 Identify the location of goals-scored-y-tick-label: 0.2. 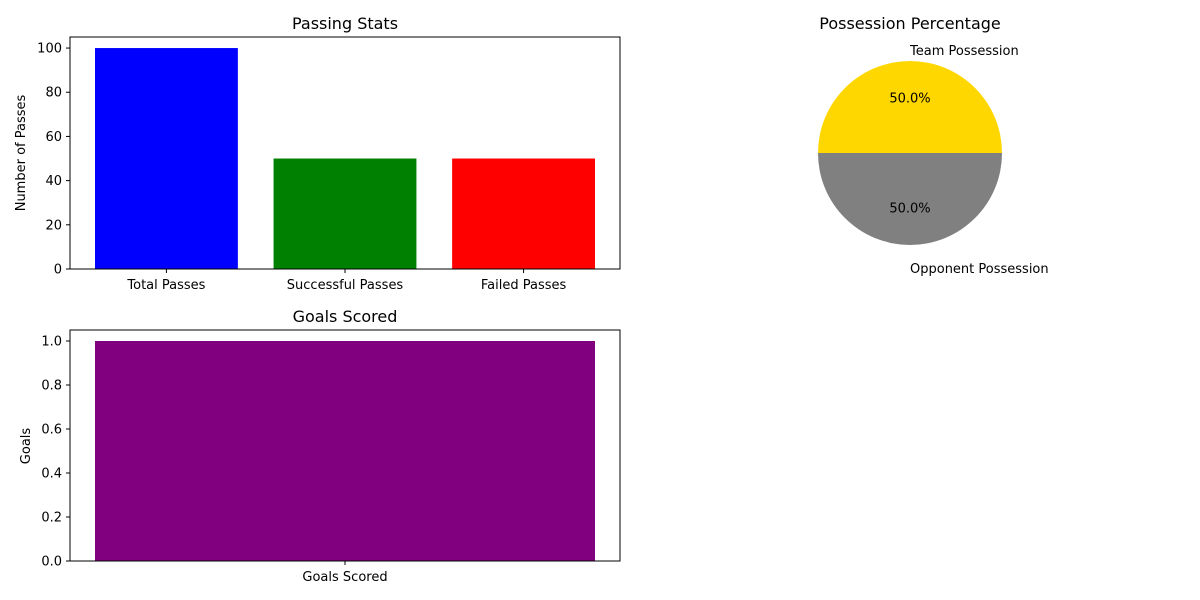
(51, 518).